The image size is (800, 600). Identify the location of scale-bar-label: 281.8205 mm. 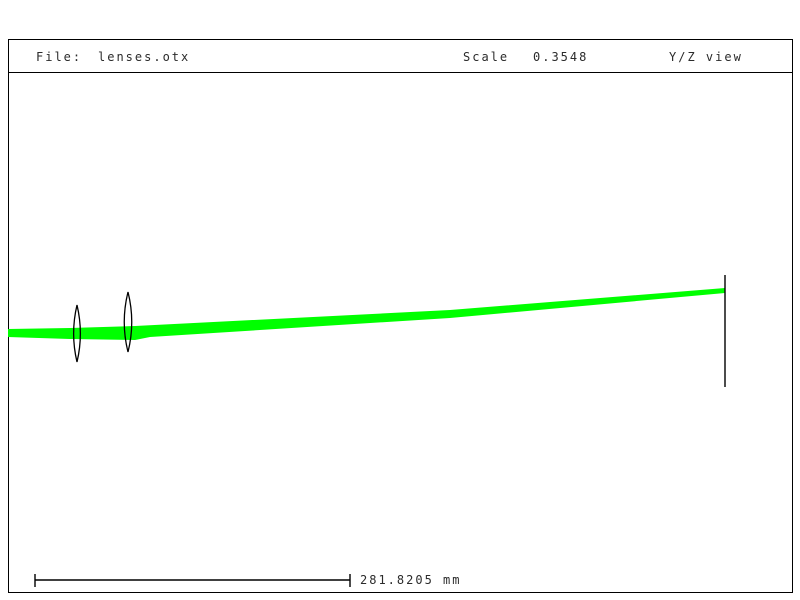
(411, 580).